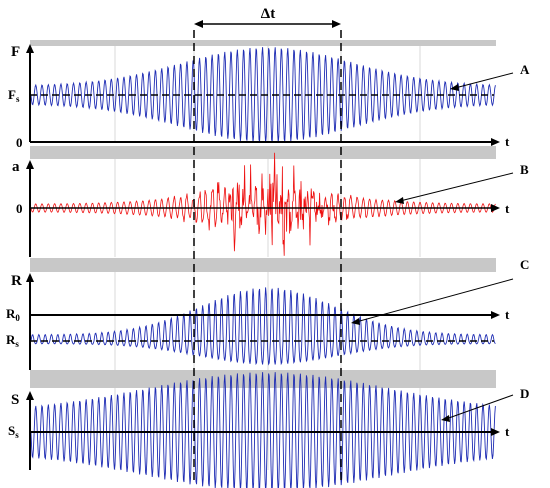  Describe the element at coordinates (16, 167) in the screenshot. I see `a-axis-label: a` at that location.